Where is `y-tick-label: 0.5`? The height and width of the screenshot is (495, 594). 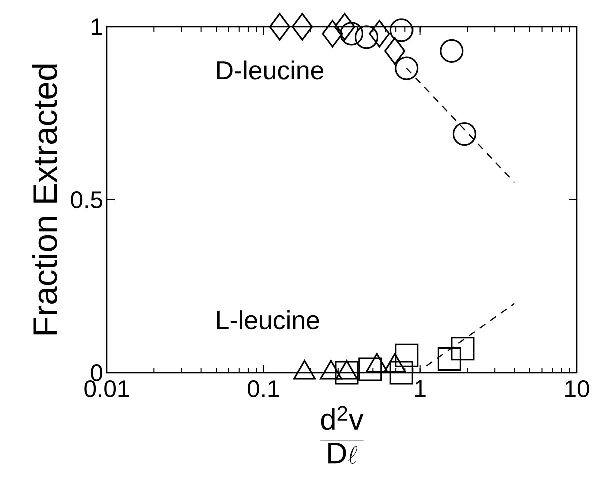
y-tick-label: 0.5 is located at coordinates (86, 200).